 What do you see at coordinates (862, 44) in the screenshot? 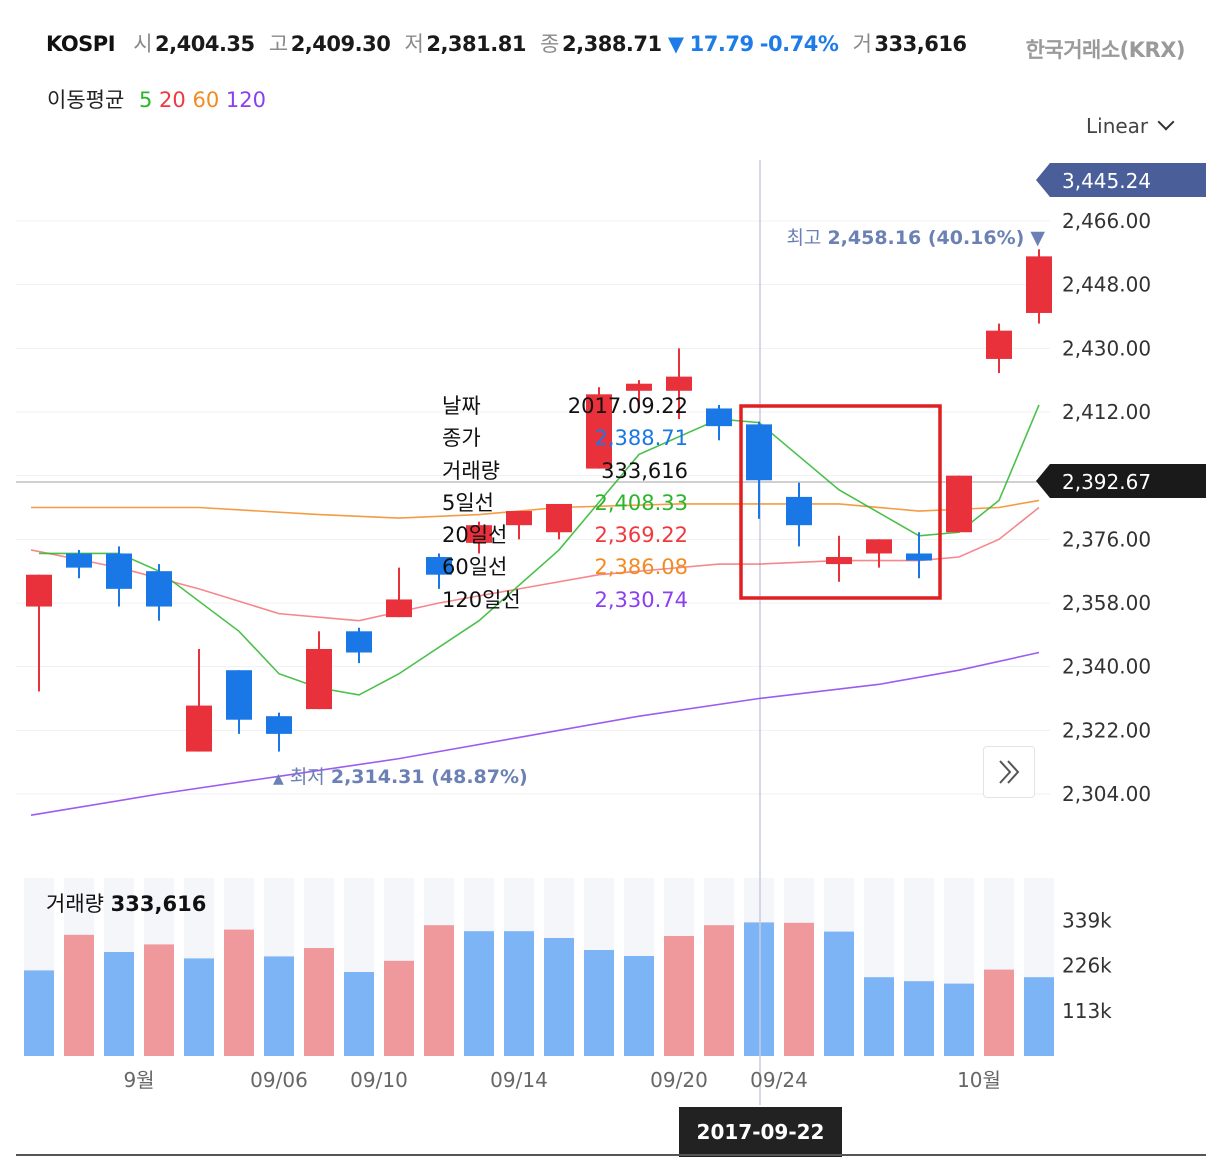
I see `volume-label: 거` at bounding box center [862, 44].